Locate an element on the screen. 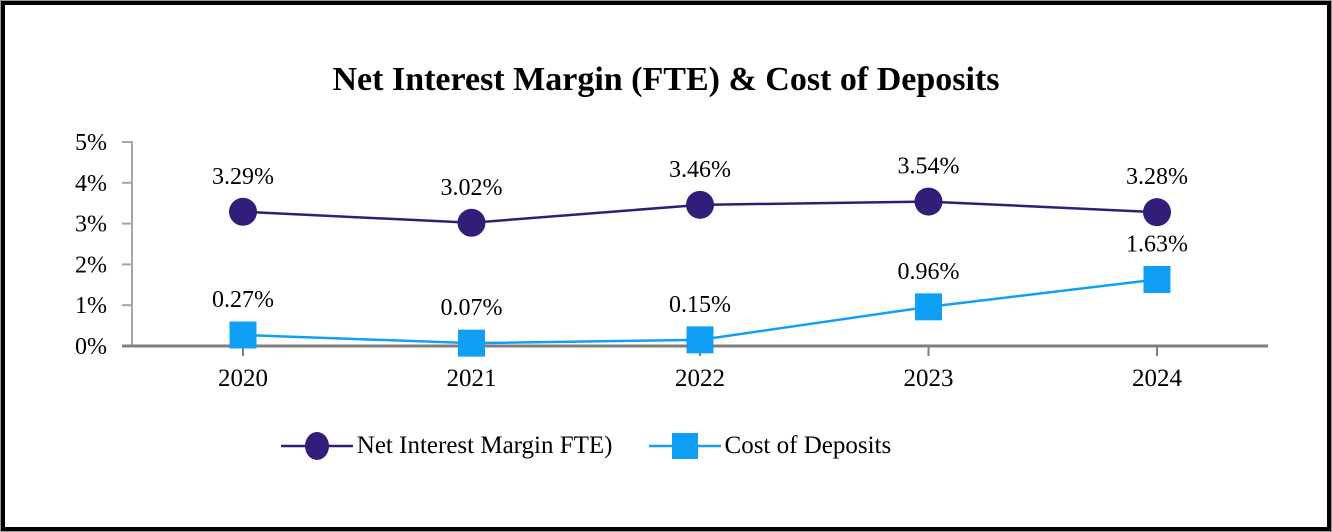 The height and width of the screenshot is (532, 1332). y-axis-tick-label: 0% is located at coordinates (91, 347).